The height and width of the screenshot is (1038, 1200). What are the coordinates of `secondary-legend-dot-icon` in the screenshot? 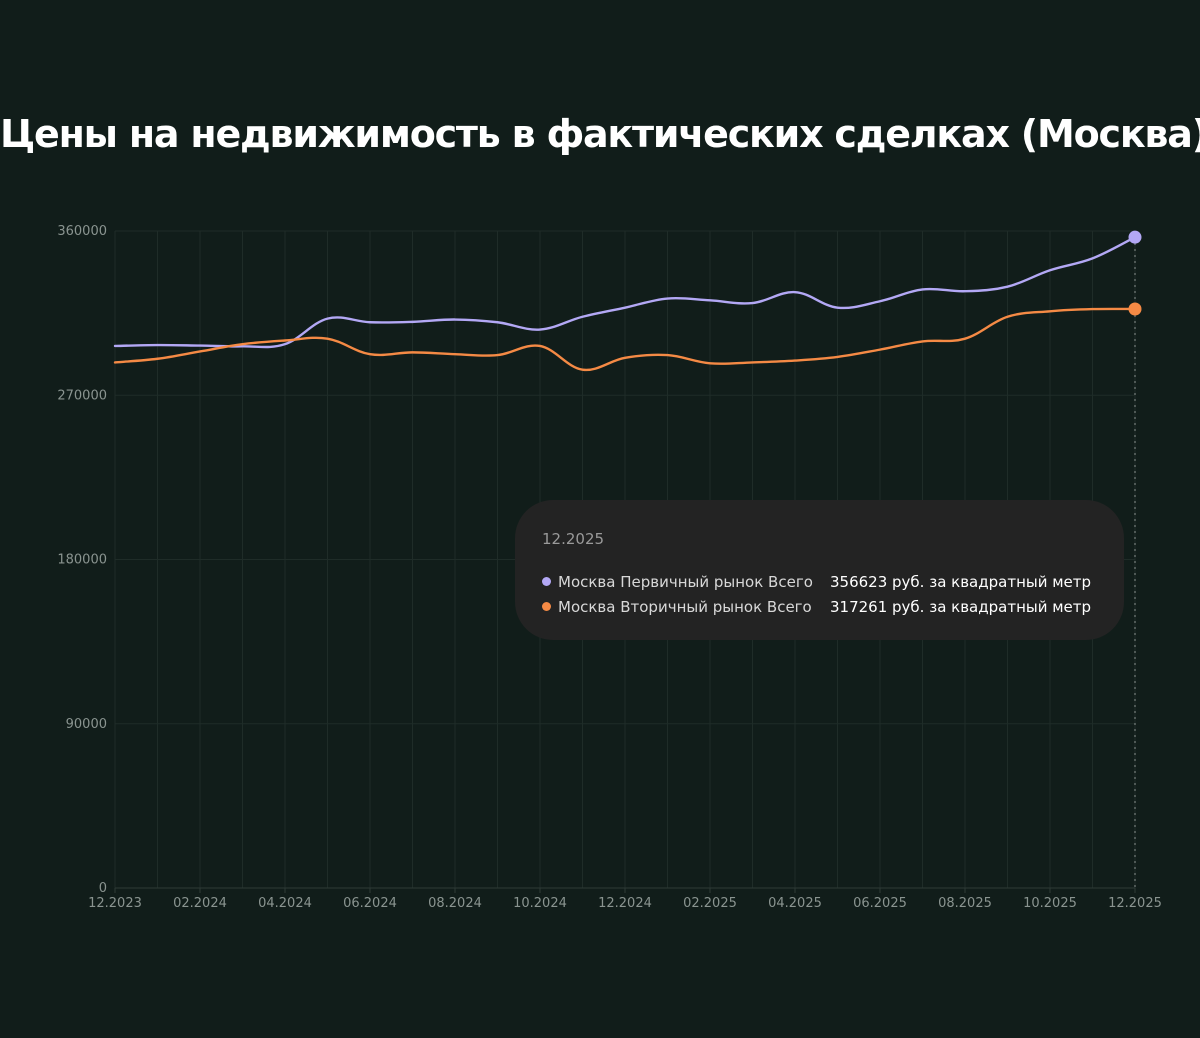 It's located at (546, 606).